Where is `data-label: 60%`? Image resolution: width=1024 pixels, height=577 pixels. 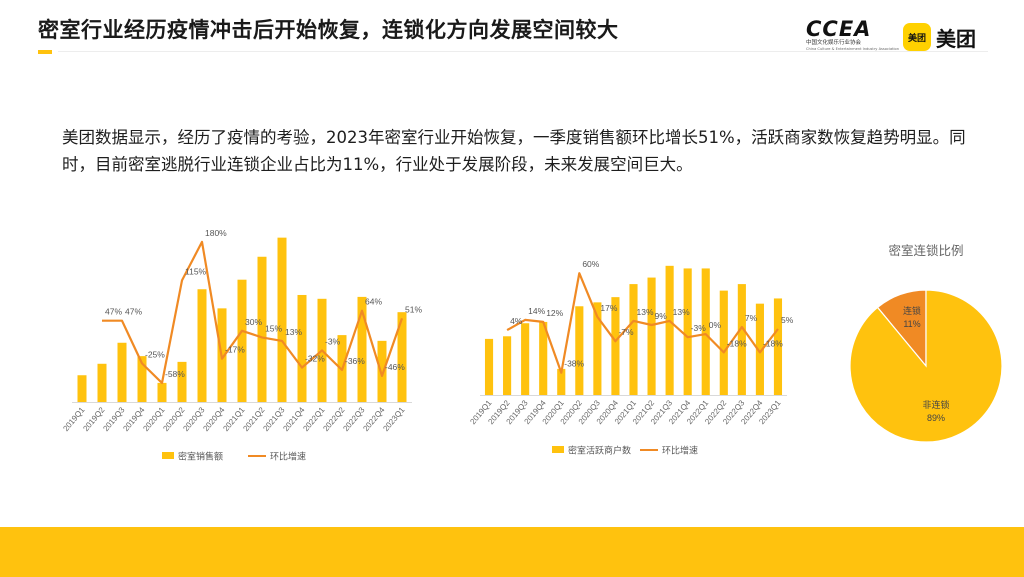
data-label: 60% is located at coordinates (590, 264).